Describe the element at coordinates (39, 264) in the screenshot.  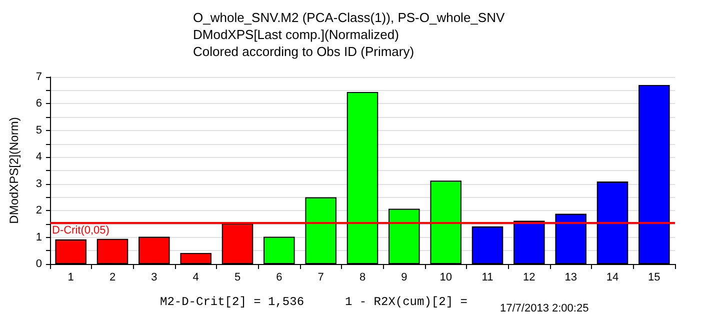
I see `y-tick-label: 0` at that location.